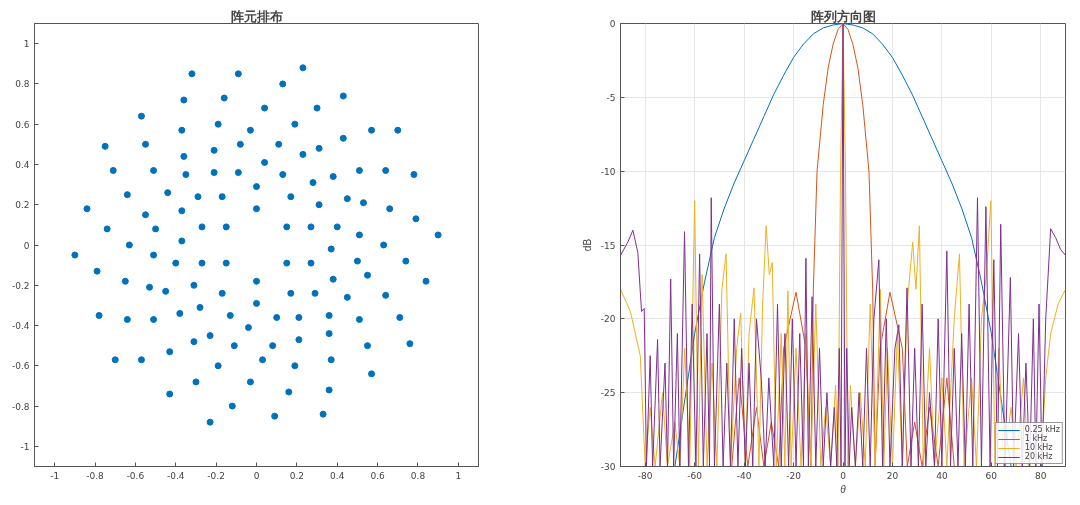 The width and height of the screenshot is (1080, 505). Describe the element at coordinates (645, 475) in the screenshot. I see `x-tick-label: -80` at that location.